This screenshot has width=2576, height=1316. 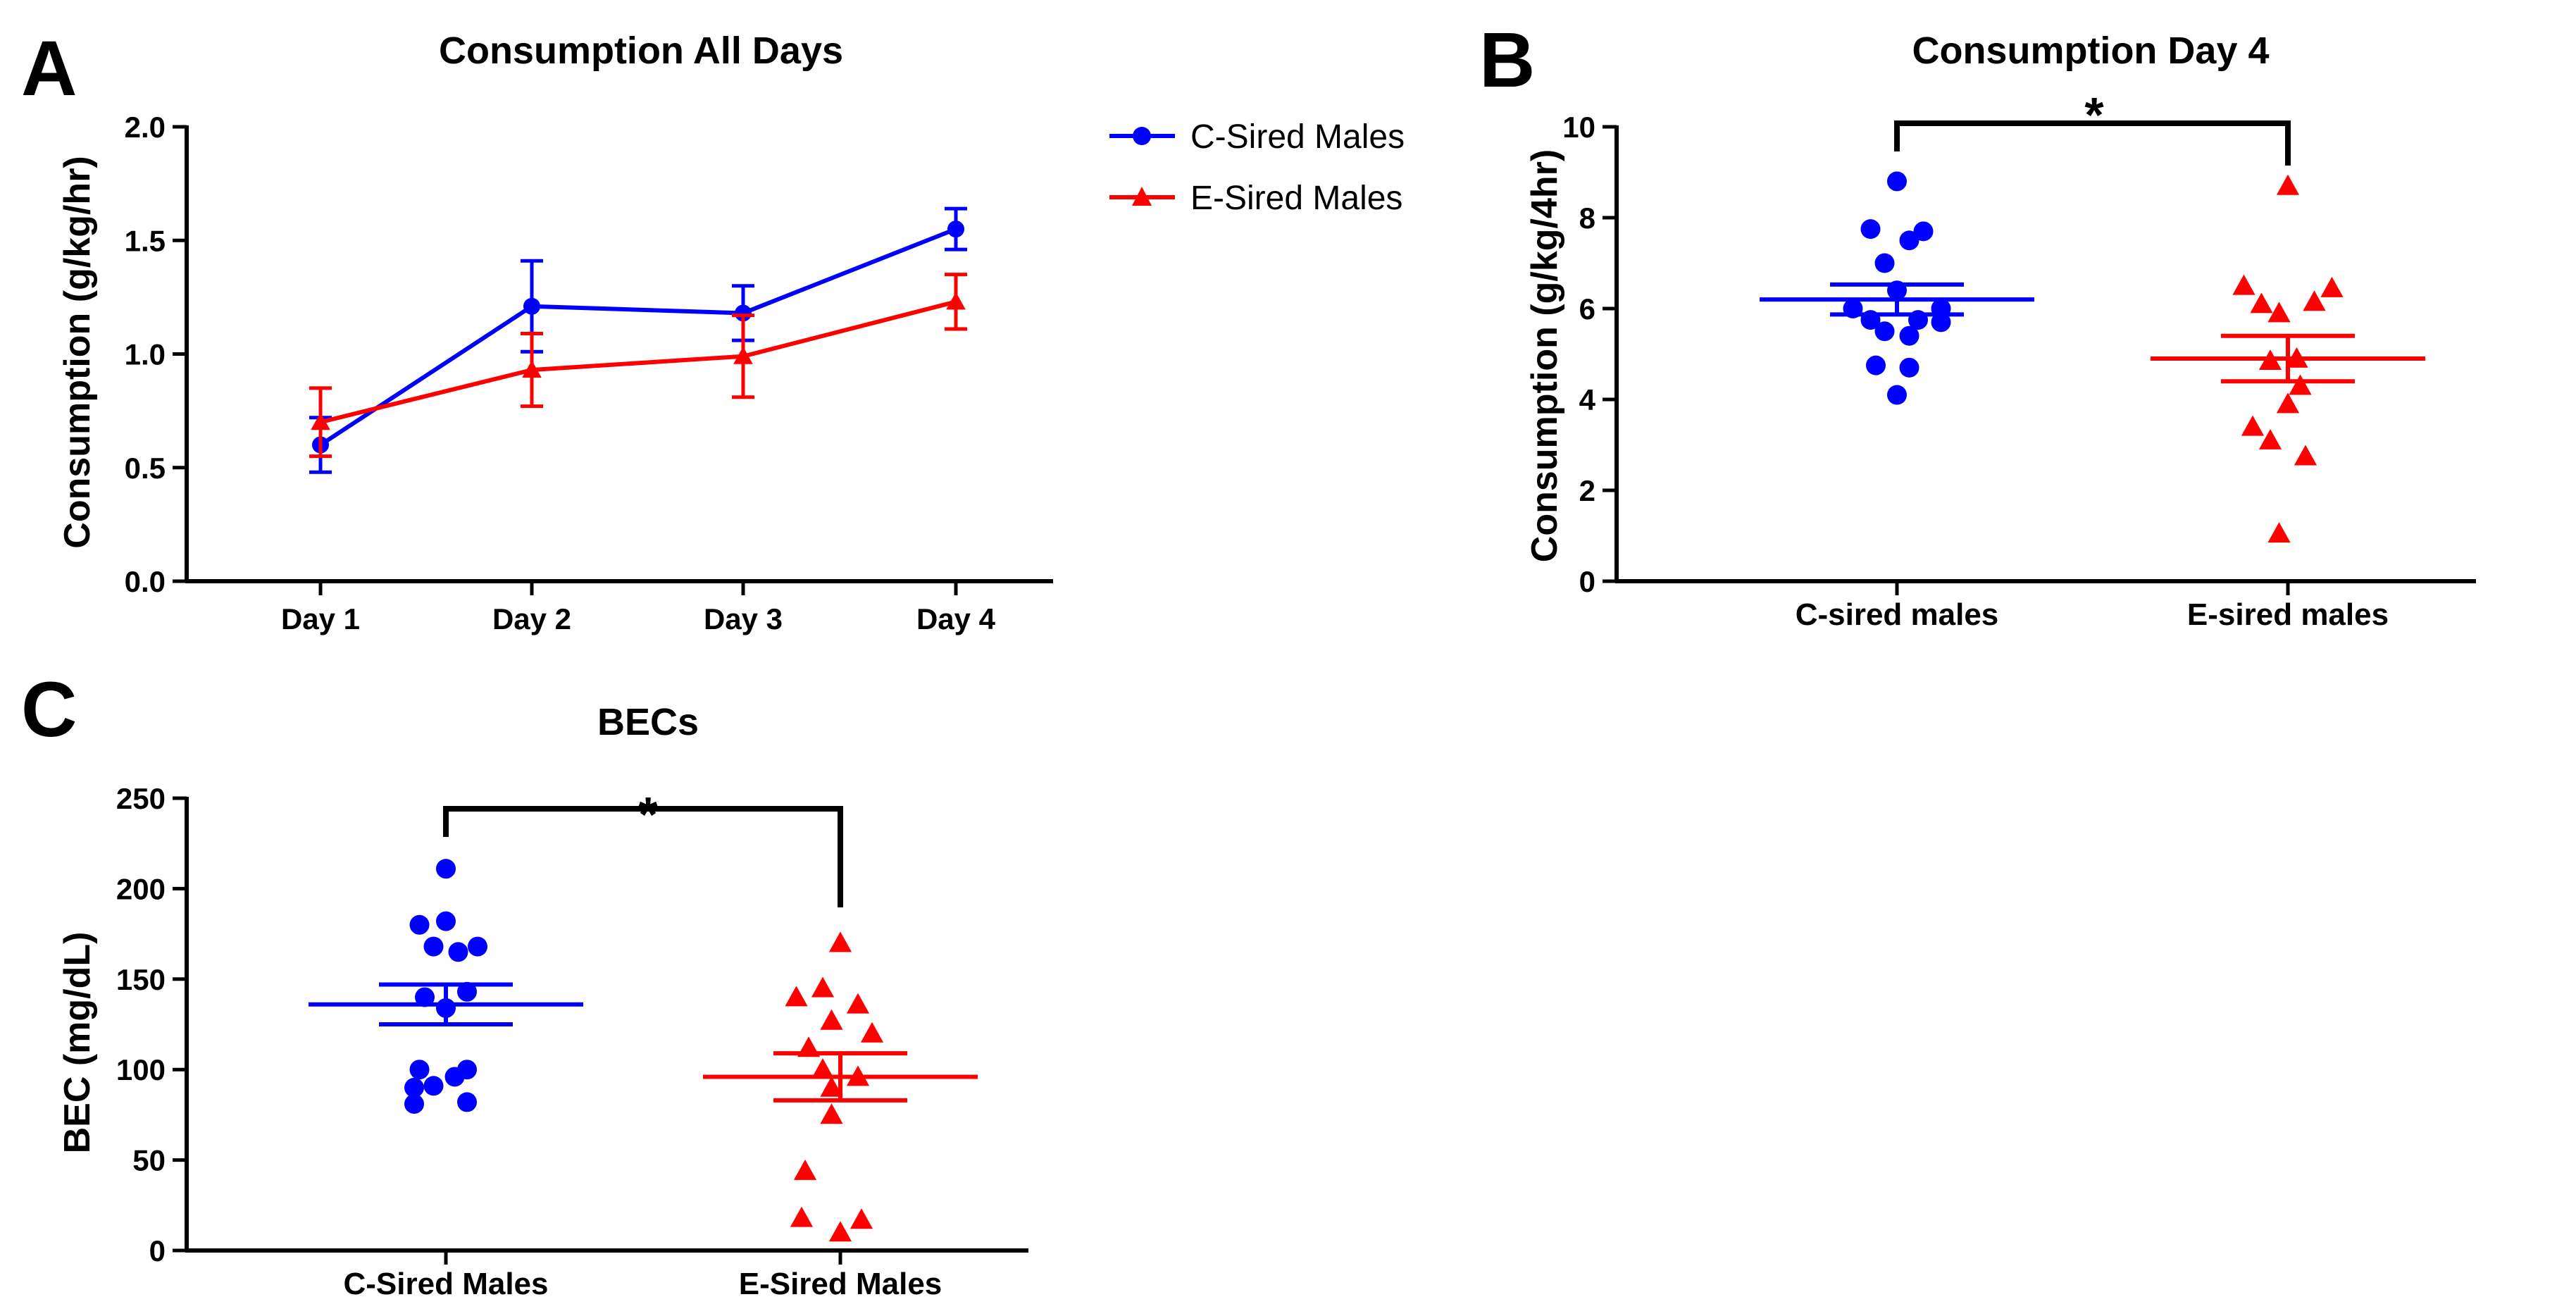 I want to click on series-line-c-sired-males, so click(x=638, y=337).